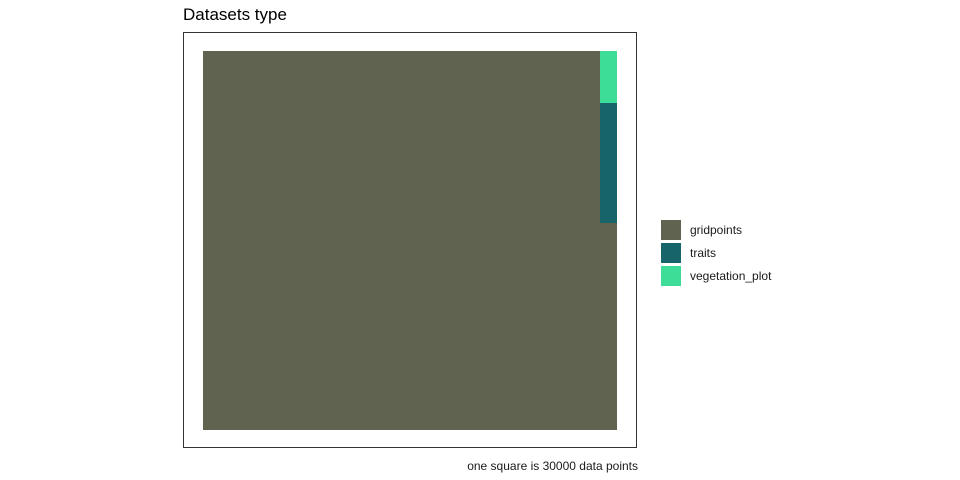  I want to click on chart-caption: one square is 30000 data points, so click(552, 466).